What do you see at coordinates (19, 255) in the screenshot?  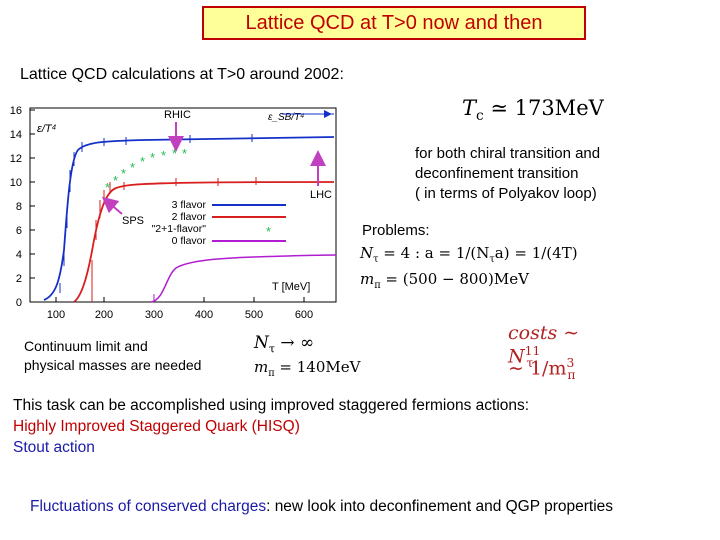 I see `y-tick-label: 4` at bounding box center [19, 255].